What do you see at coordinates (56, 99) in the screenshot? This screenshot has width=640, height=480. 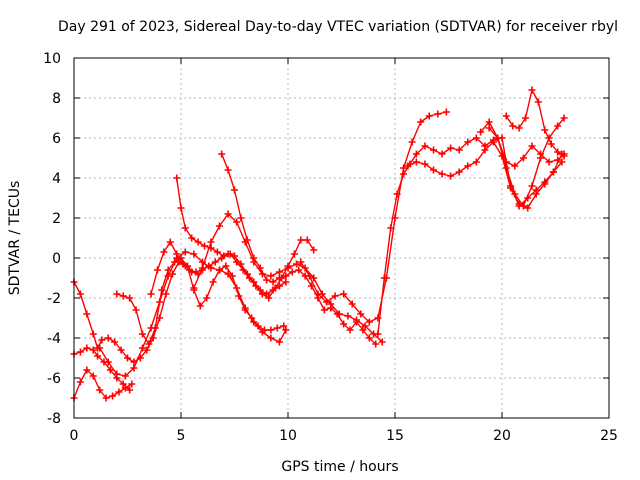 I see `y-tick-label-8: 8` at bounding box center [56, 99].